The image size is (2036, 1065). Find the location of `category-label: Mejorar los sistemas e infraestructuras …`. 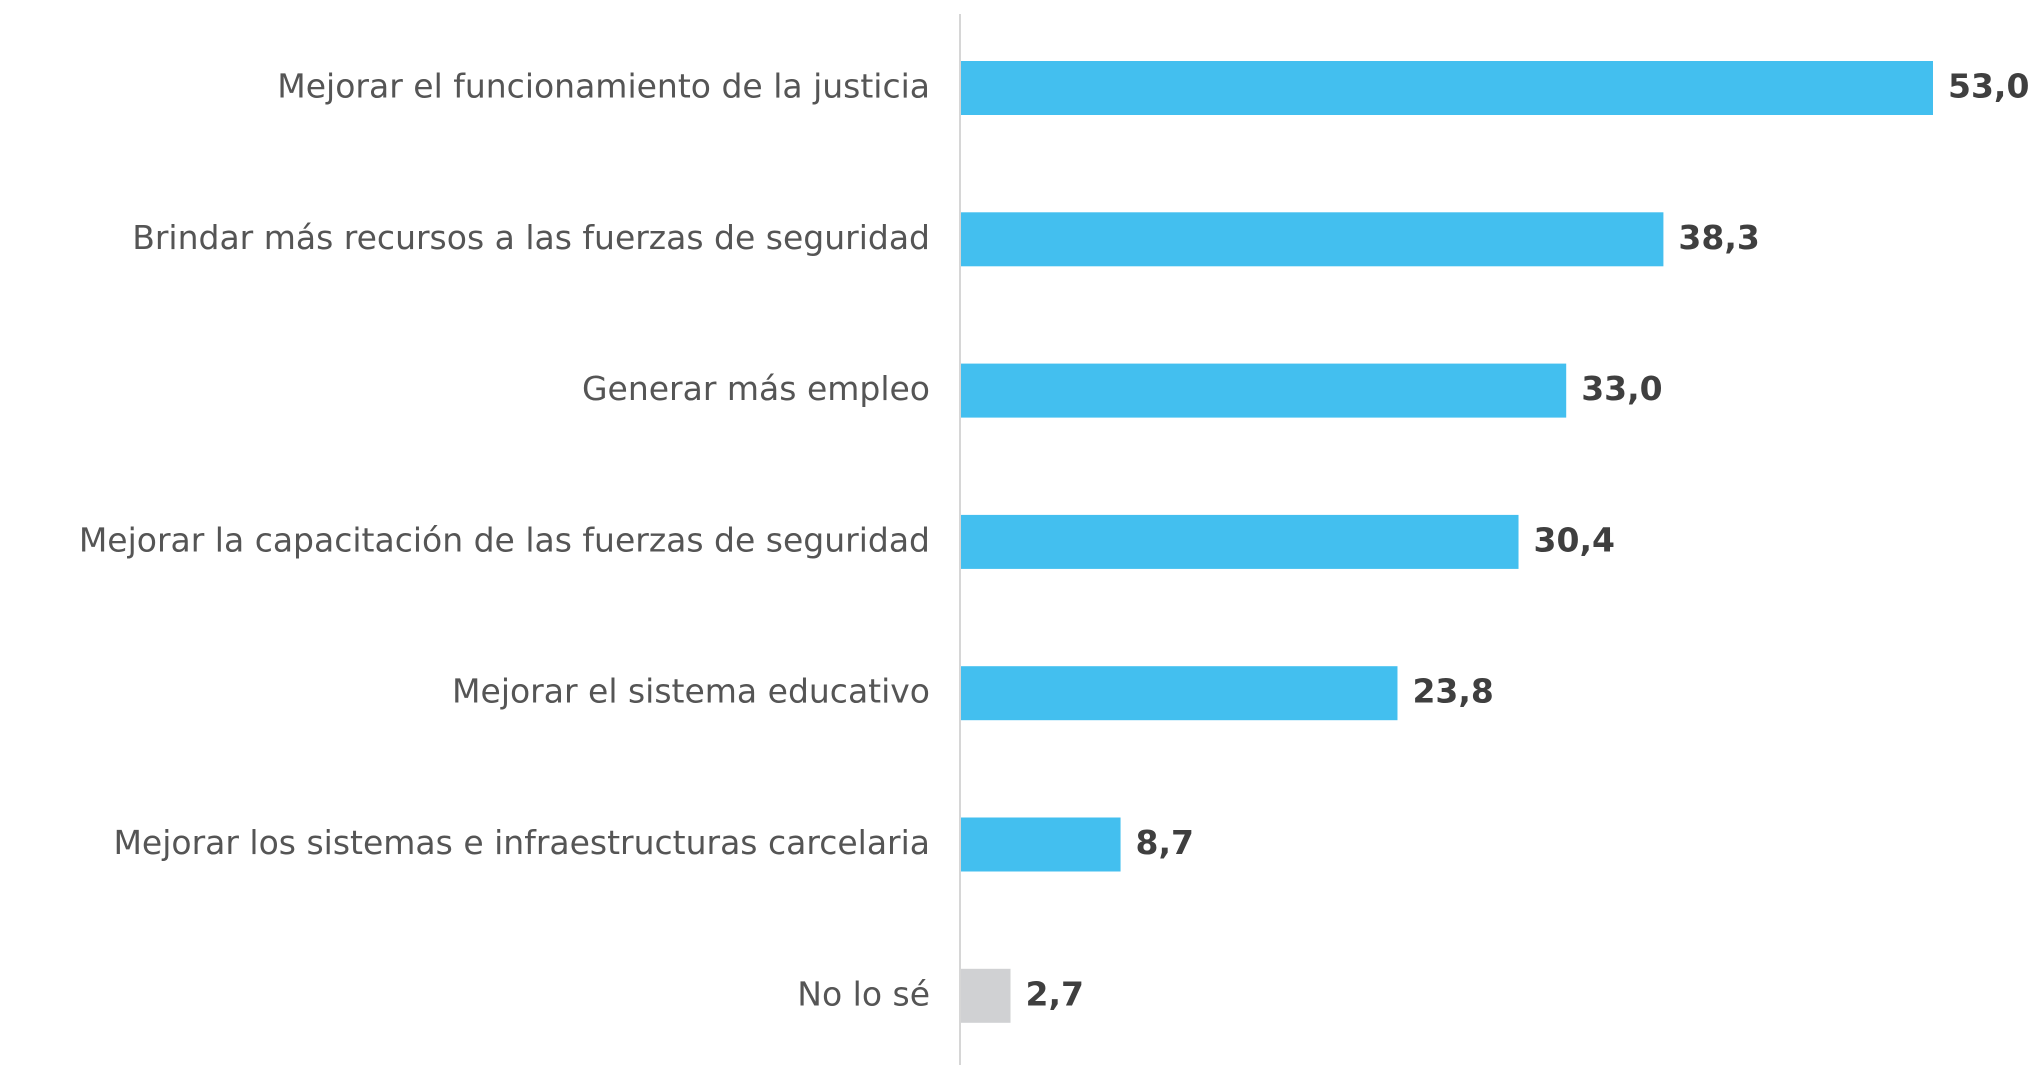

category-label: Mejorar los sistemas e infraestructuras … is located at coordinates (521, 842).